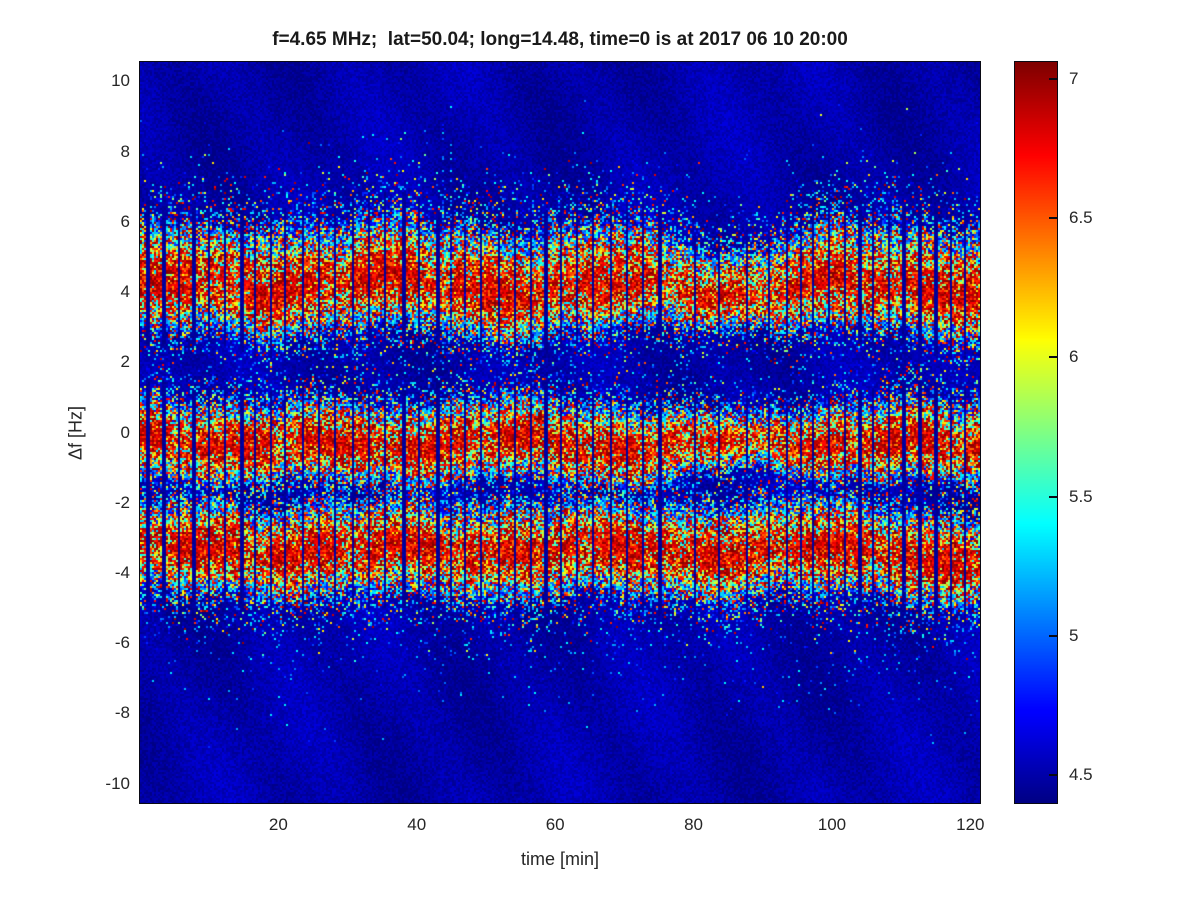 The image size is (1200, 900). What do you see at coordinates (1074, 635) in the screenshot?
I see `colorbar-tick-label: 5` at bounding box center [1074, 635].